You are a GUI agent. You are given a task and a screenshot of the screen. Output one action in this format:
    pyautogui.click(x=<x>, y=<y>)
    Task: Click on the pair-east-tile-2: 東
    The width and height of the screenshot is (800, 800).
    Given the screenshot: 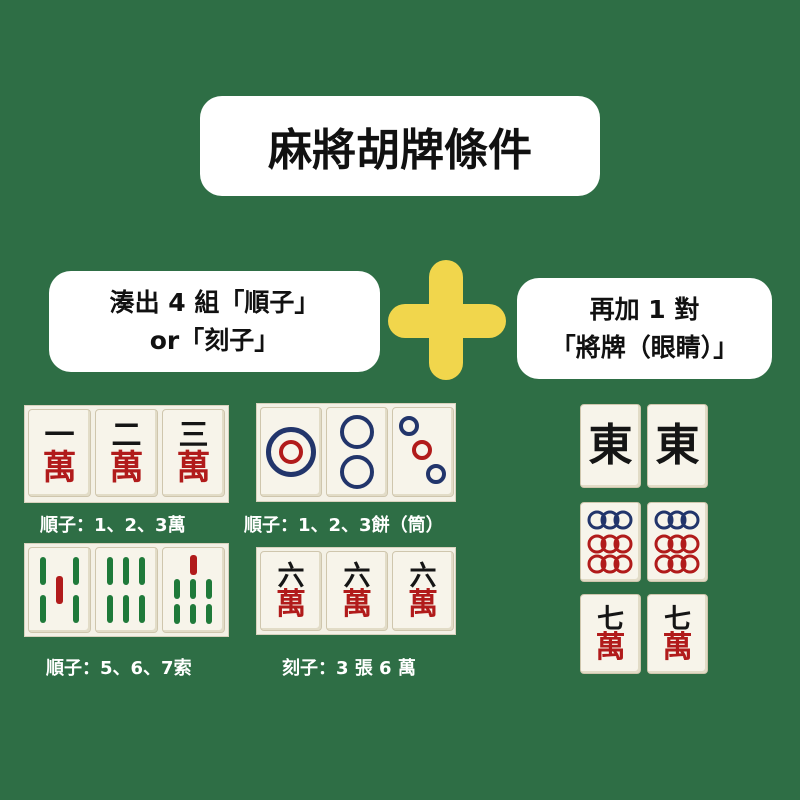 What is the action you would take?
    pyautogui.click(x=677, y=446)
    